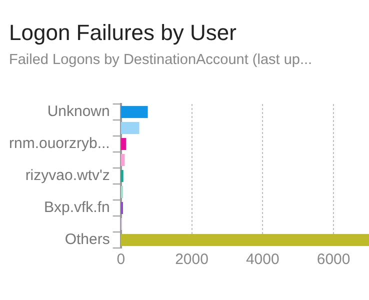 The image size is (369, 300). I want to click on y-tick-label: Bxp.vfk.fn, so click(77, 207).